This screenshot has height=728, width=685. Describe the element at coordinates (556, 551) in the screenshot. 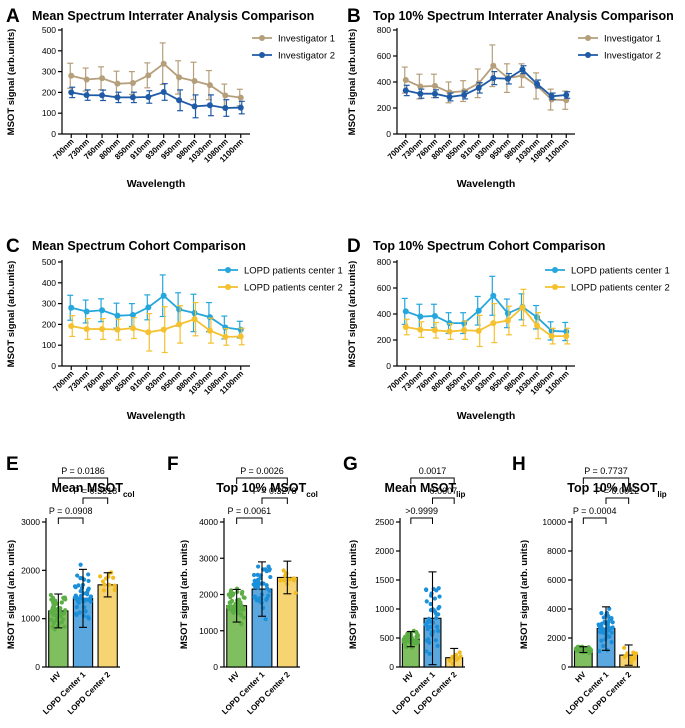

I see `y-tick-label: 8000` at that location.